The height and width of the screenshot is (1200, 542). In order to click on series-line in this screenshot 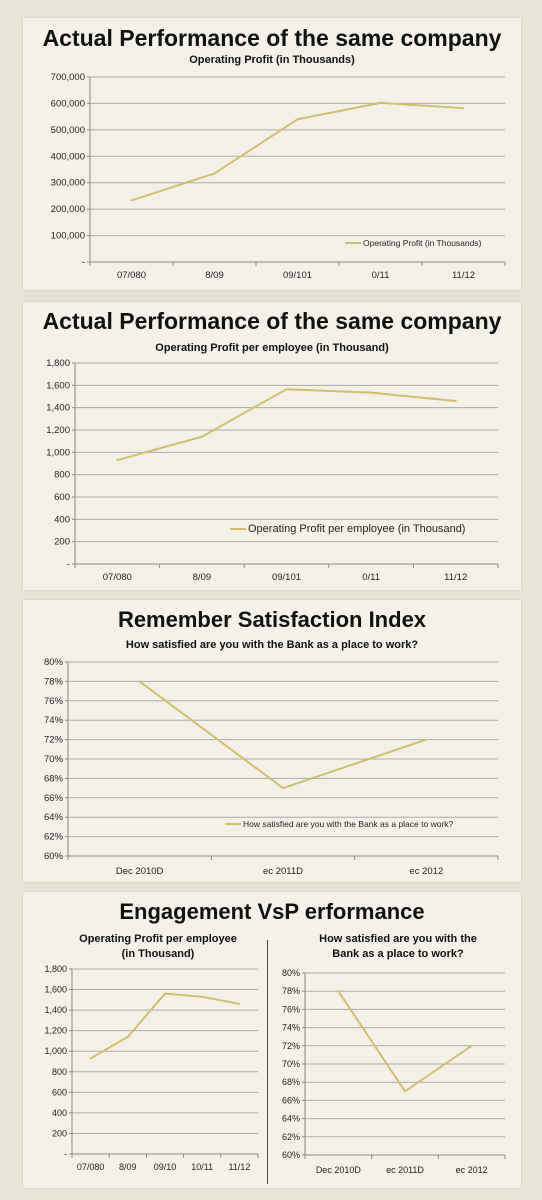, I will do `click(405, 1041)`.